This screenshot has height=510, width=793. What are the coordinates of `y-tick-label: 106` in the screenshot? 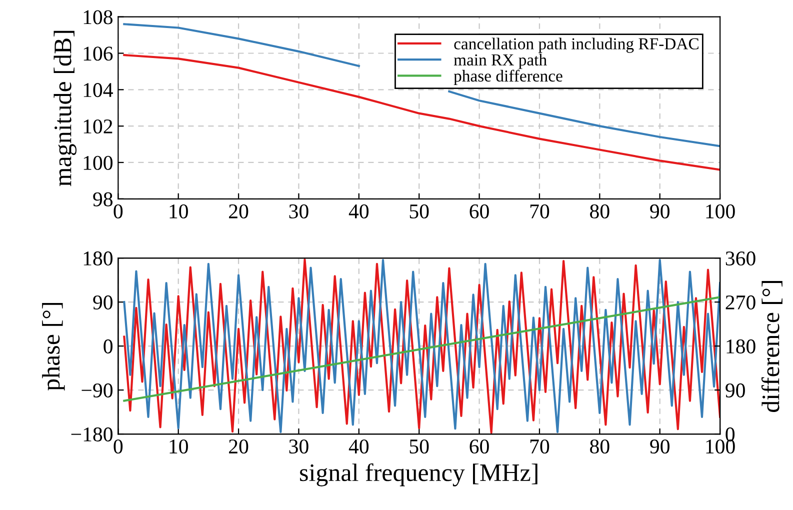 It's located at (98, 53).